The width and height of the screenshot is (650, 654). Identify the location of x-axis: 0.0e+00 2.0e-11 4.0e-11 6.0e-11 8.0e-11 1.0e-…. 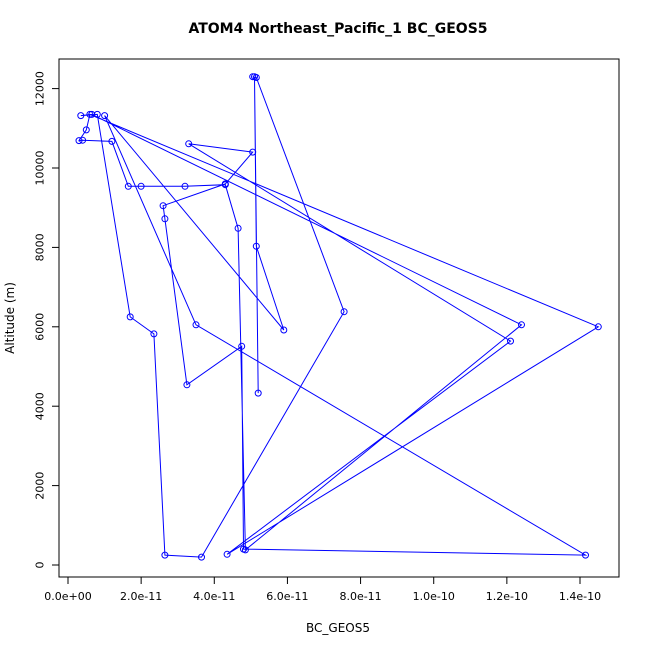
(322, 589).